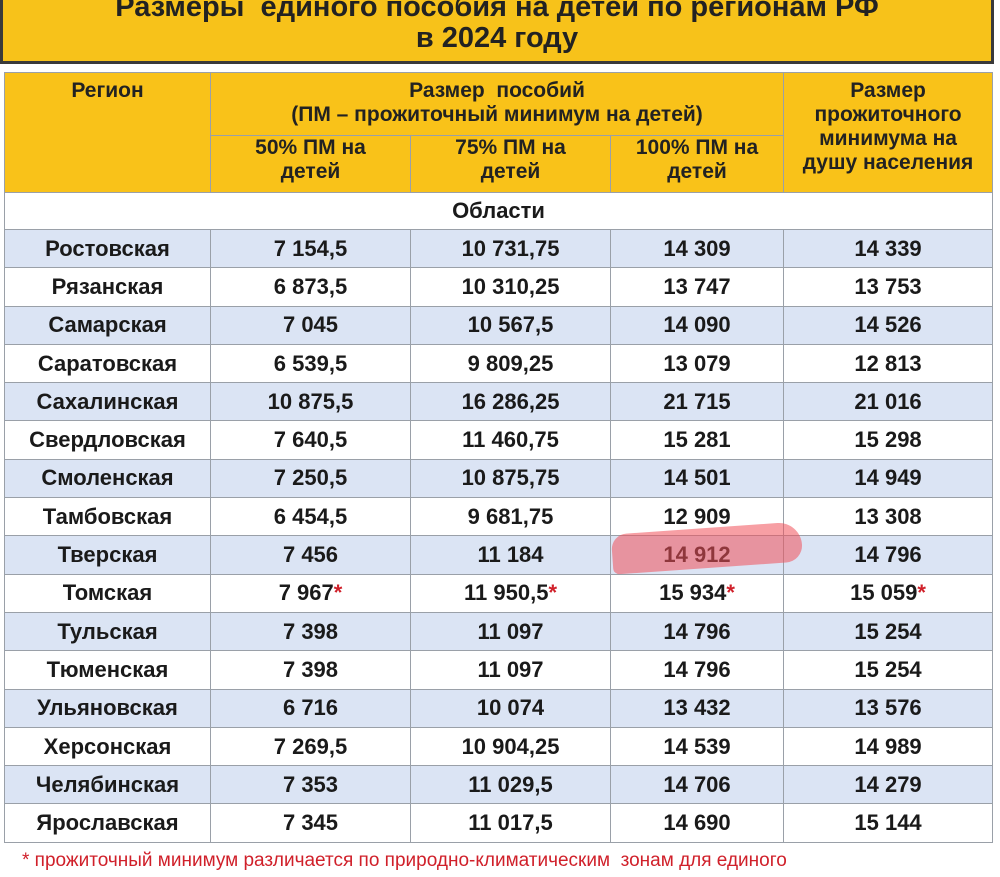 The image size is (1000, 877). What do you see at coordinates (697, 478) in the screenshot?
I see `value-cell: 14 501` at bounding box center [697, 478].